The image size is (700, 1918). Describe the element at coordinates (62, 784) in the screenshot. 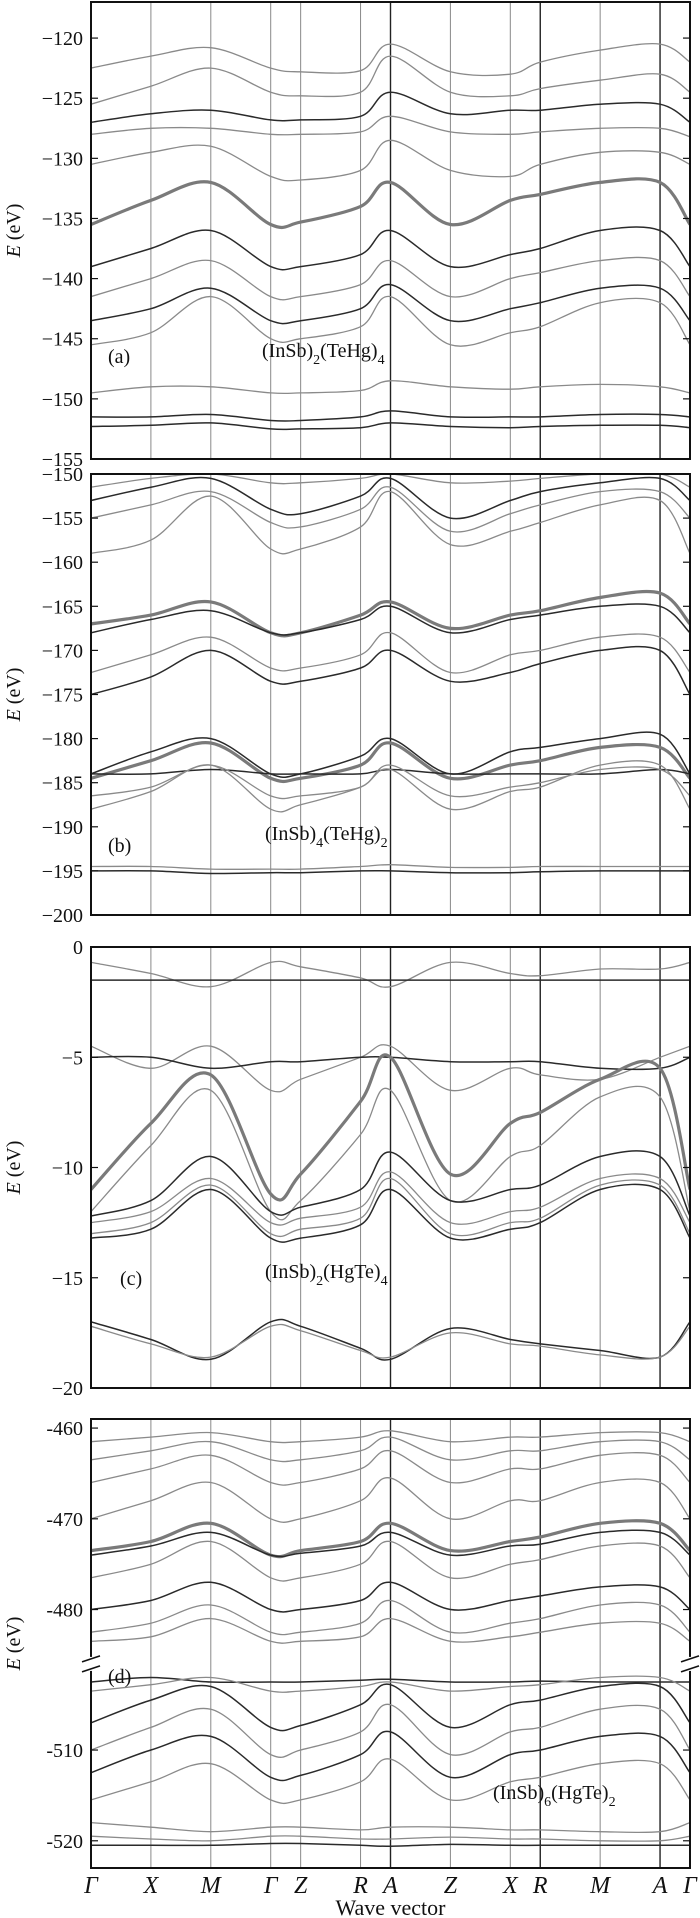

I see `y-tick-label: −185` at that location.